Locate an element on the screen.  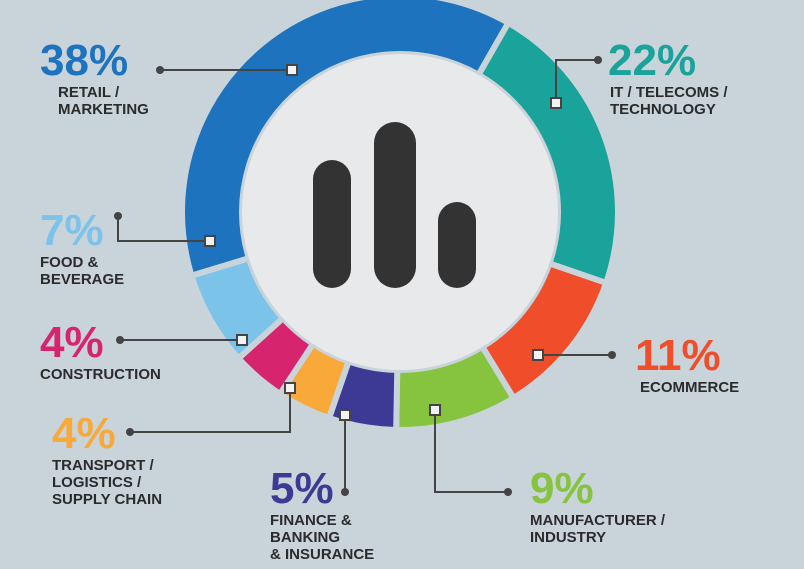
value-label: 7% is located at coordinates (72, 230).